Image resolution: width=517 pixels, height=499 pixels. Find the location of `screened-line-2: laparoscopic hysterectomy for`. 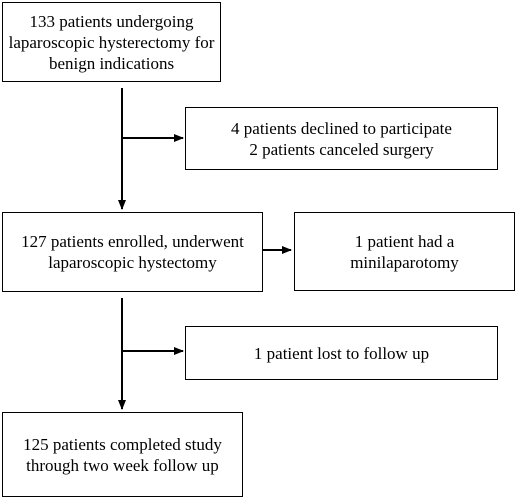

screened-line-2: laparoscopic hysterectomy for is located at coordinates (111, 42).